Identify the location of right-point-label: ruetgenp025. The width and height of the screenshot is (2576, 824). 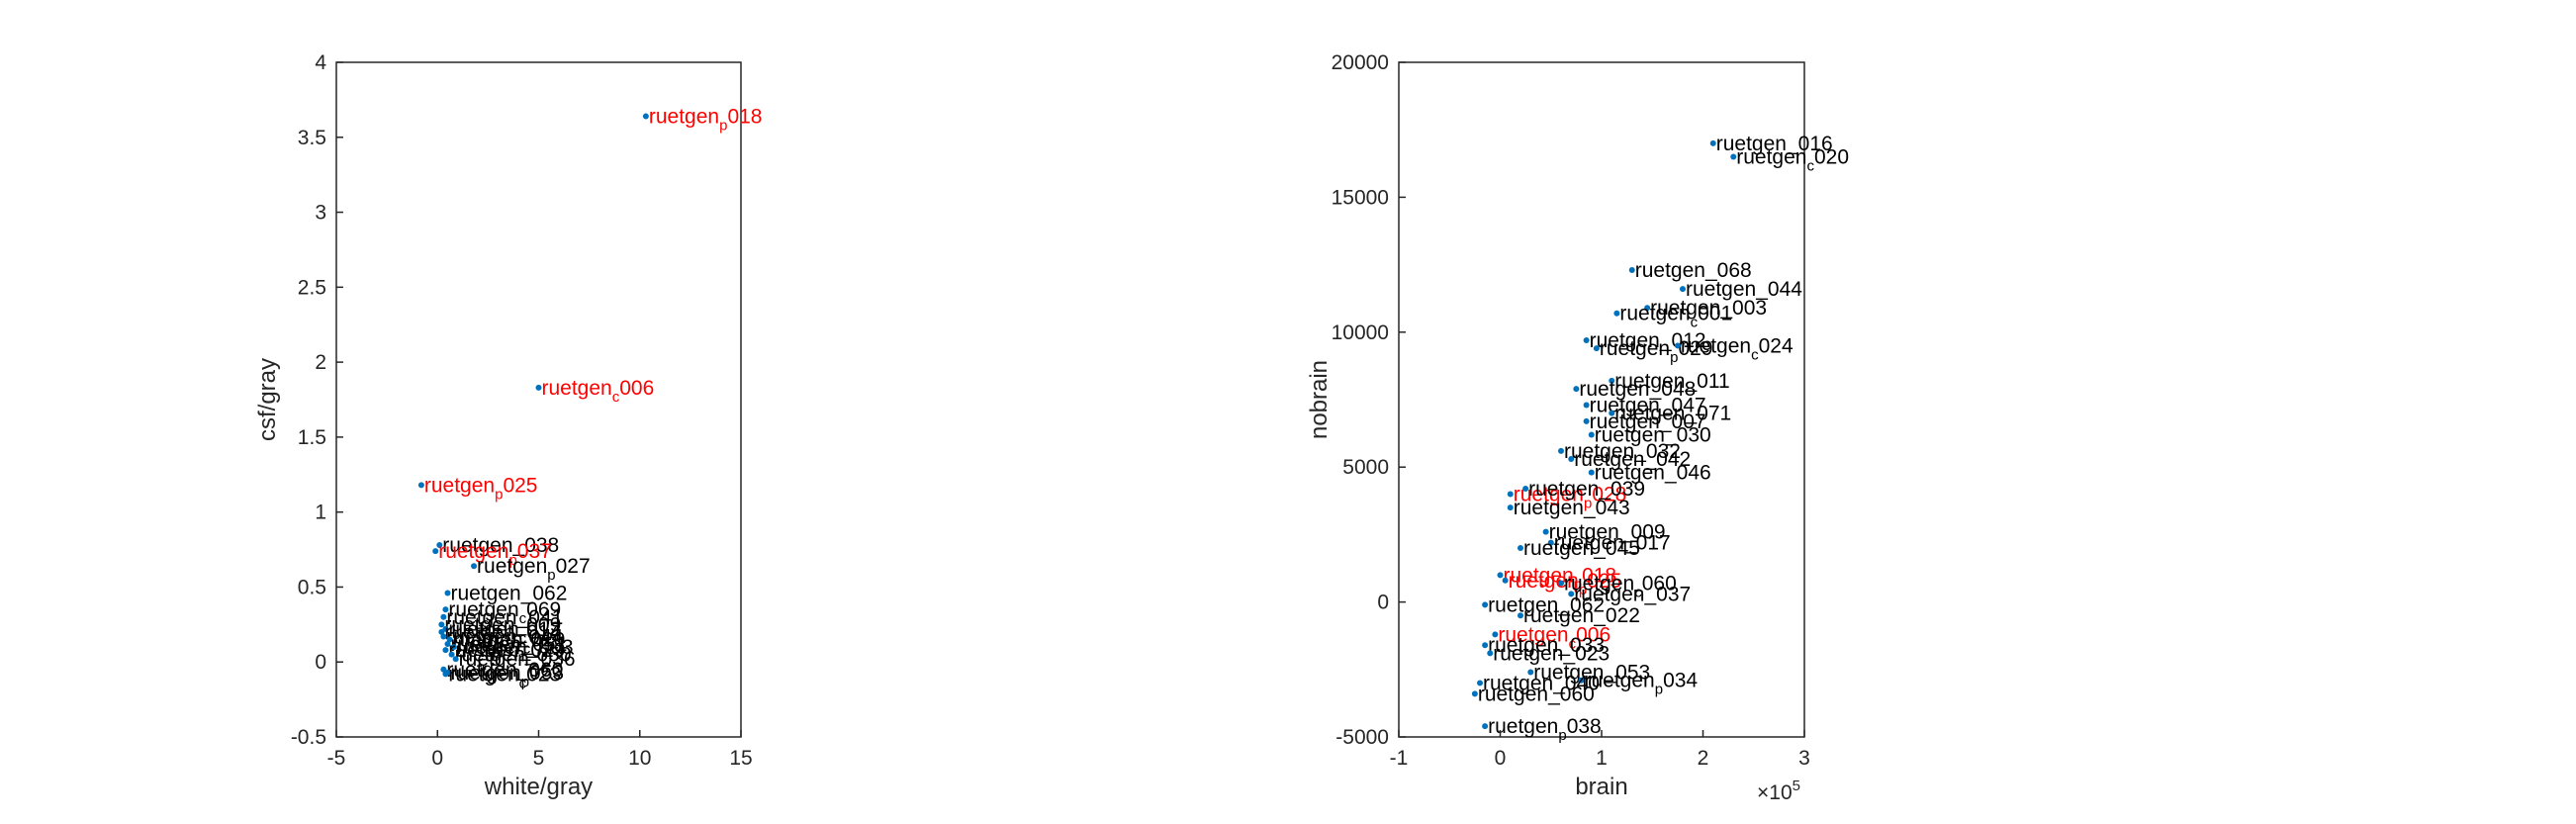
(1566, 584).